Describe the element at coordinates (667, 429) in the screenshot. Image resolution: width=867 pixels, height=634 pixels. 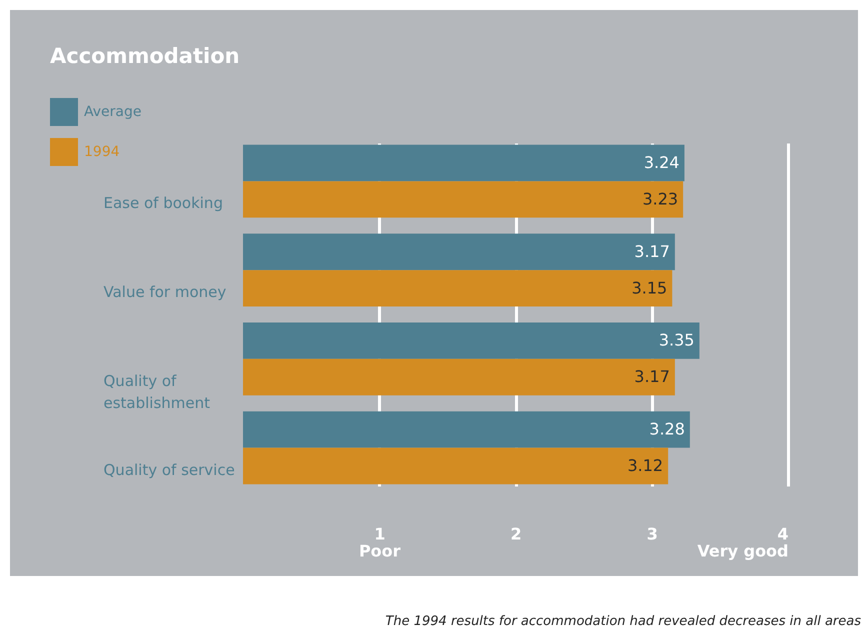
I see `data-label: 3.28` at that location.